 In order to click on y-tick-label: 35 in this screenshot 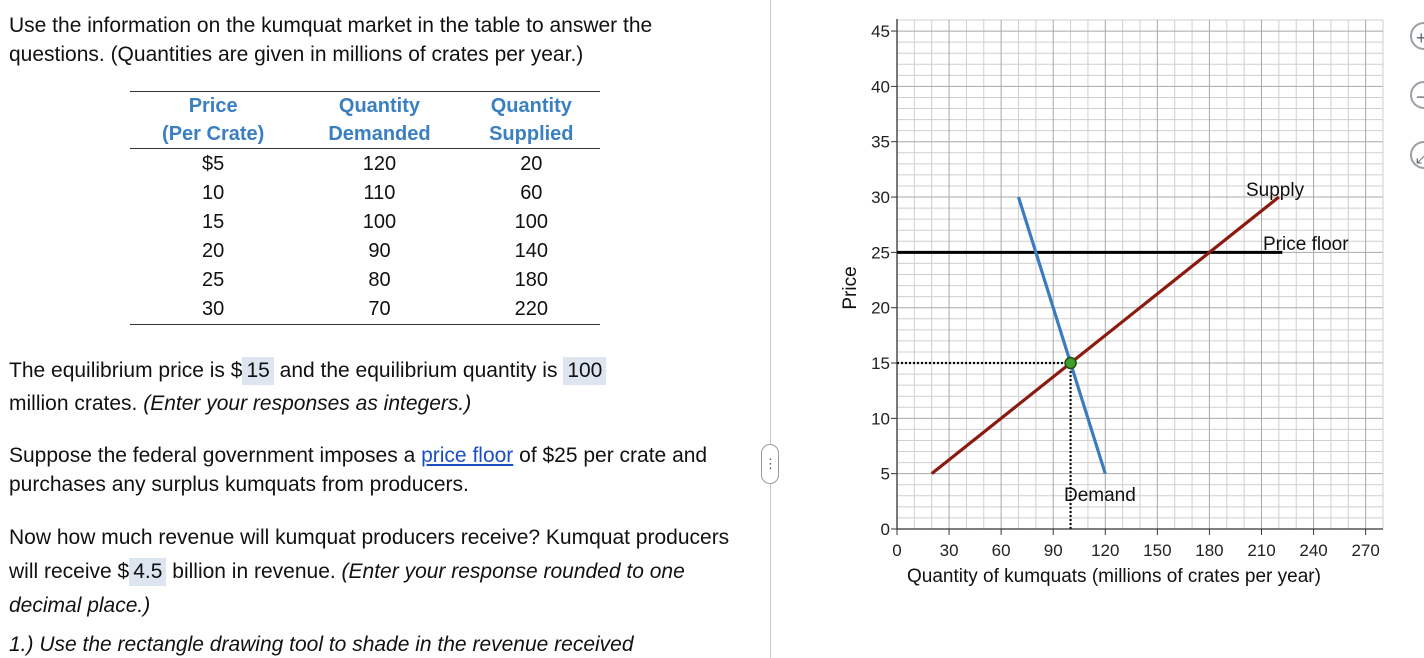, I will do `click(880, 142)`.